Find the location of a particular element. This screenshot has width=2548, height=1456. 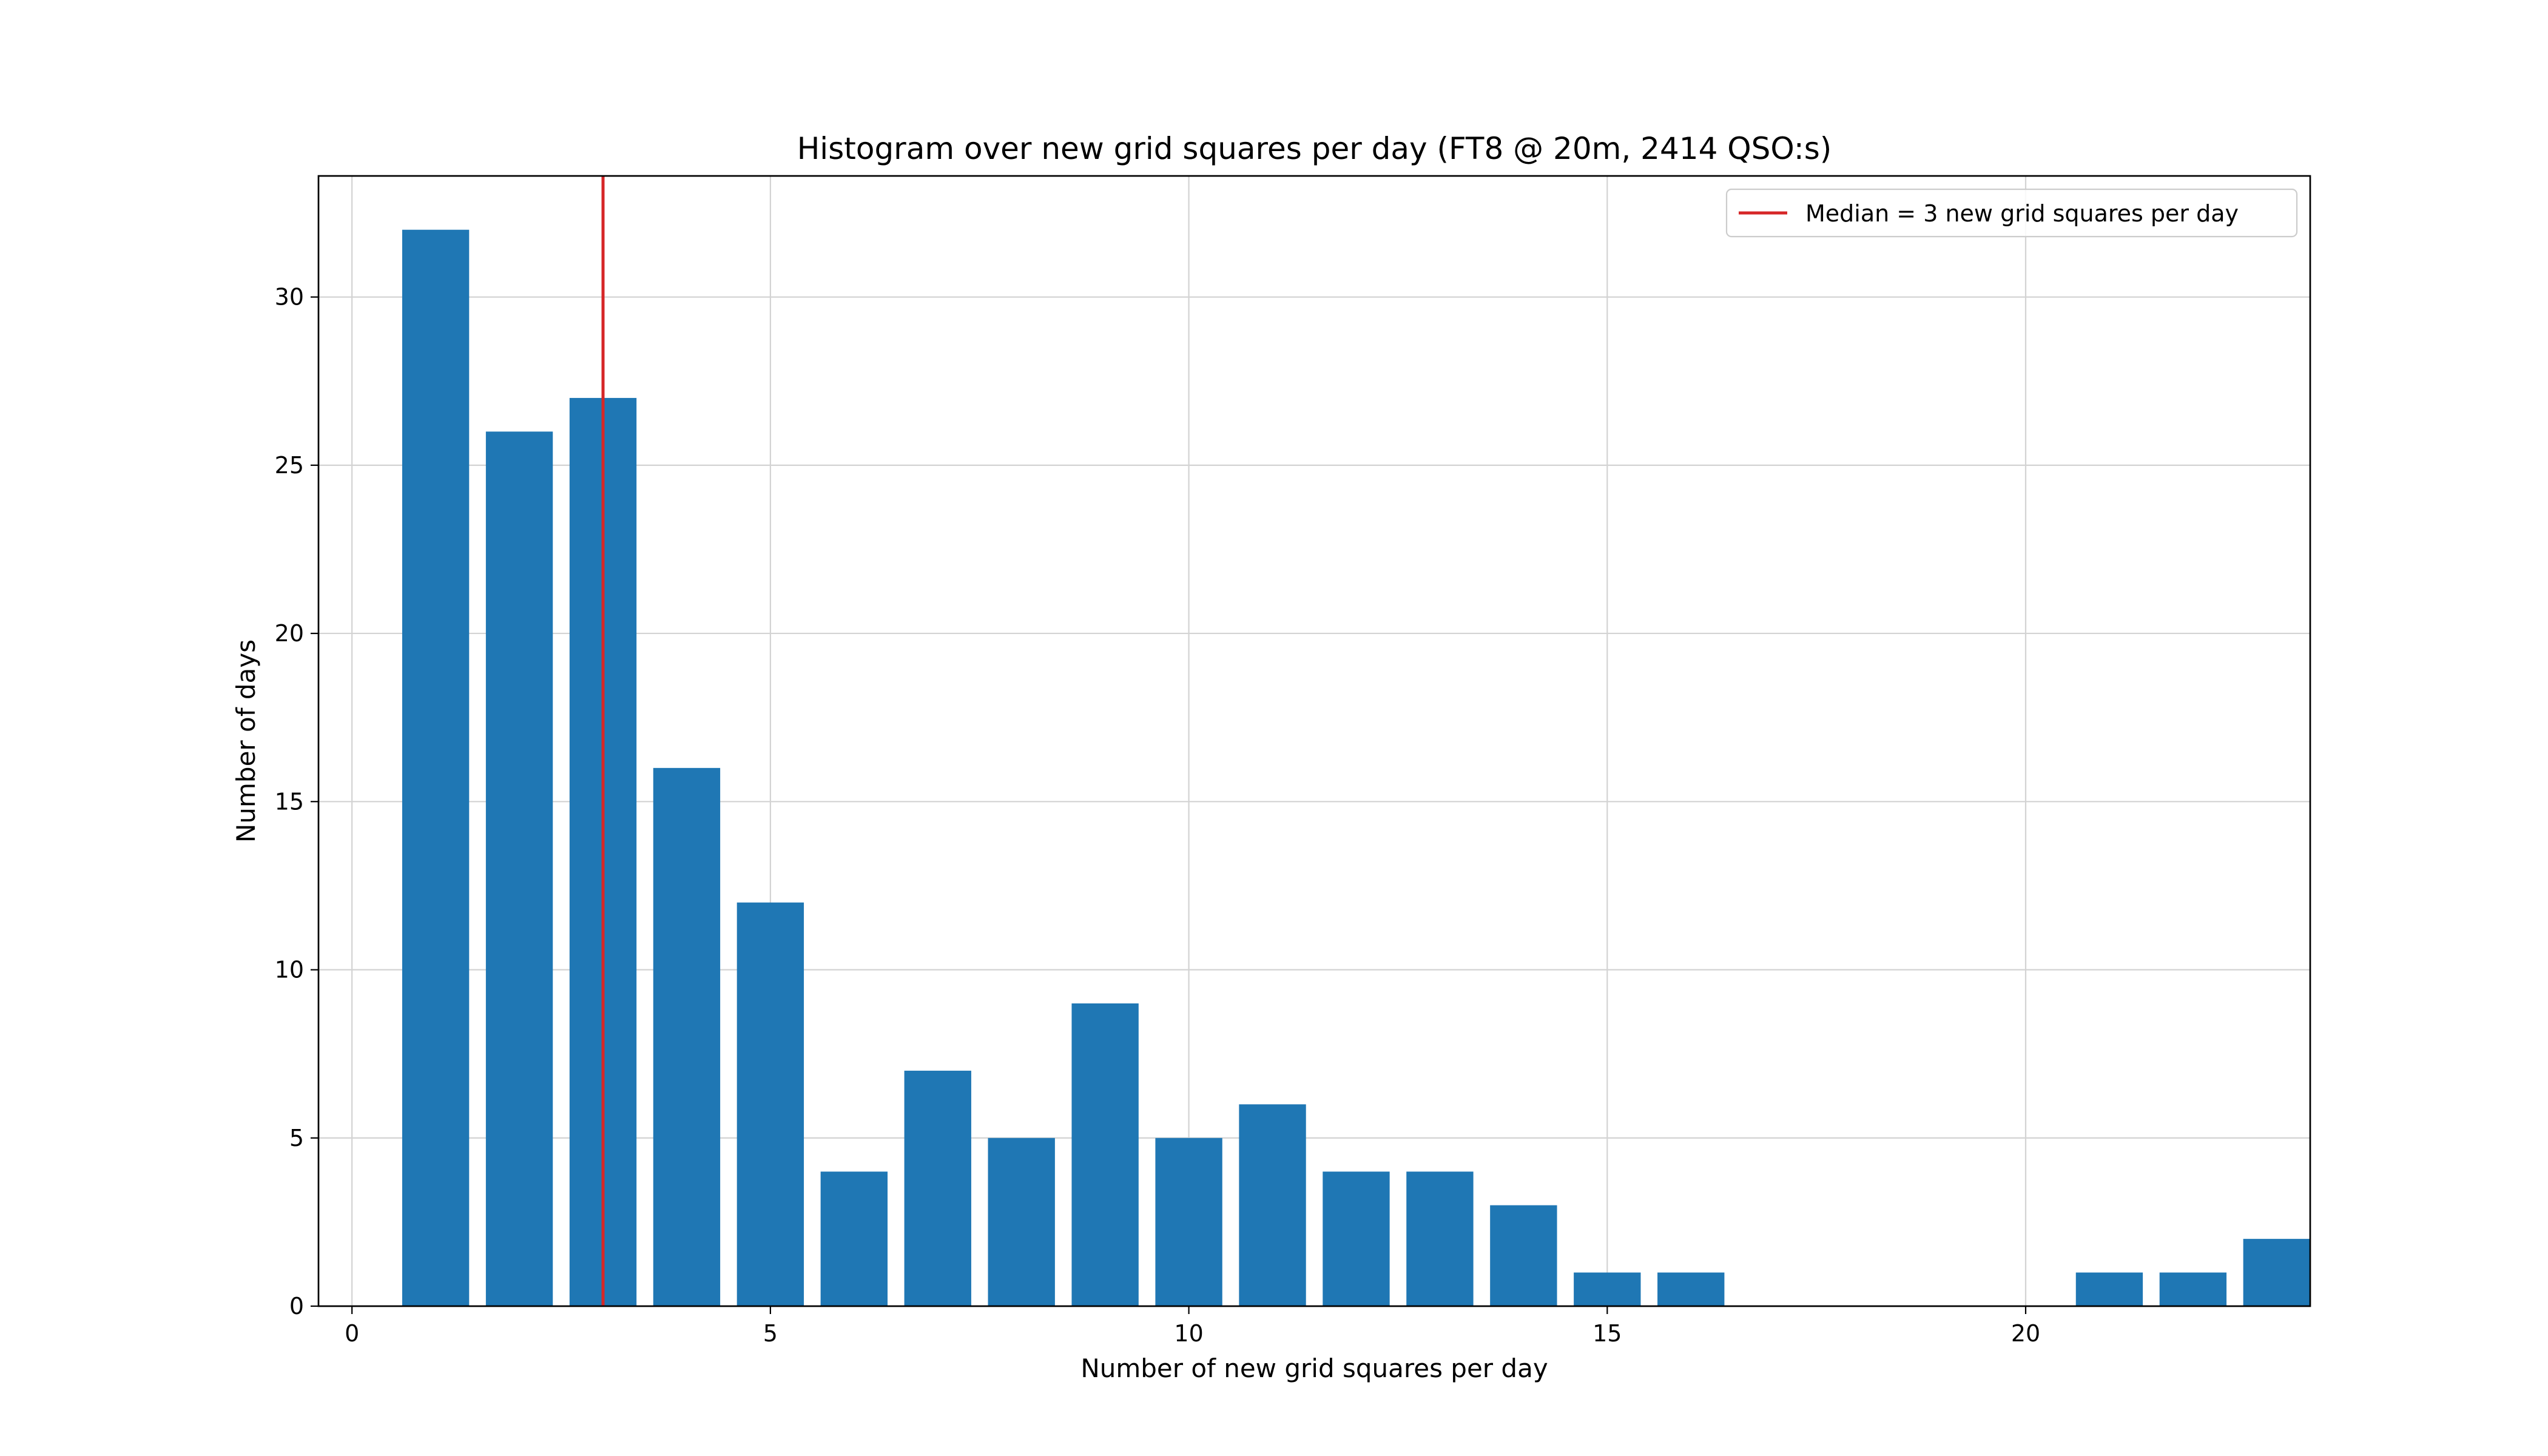

y-tick-label: 25 is located at coordinates (289, 465).